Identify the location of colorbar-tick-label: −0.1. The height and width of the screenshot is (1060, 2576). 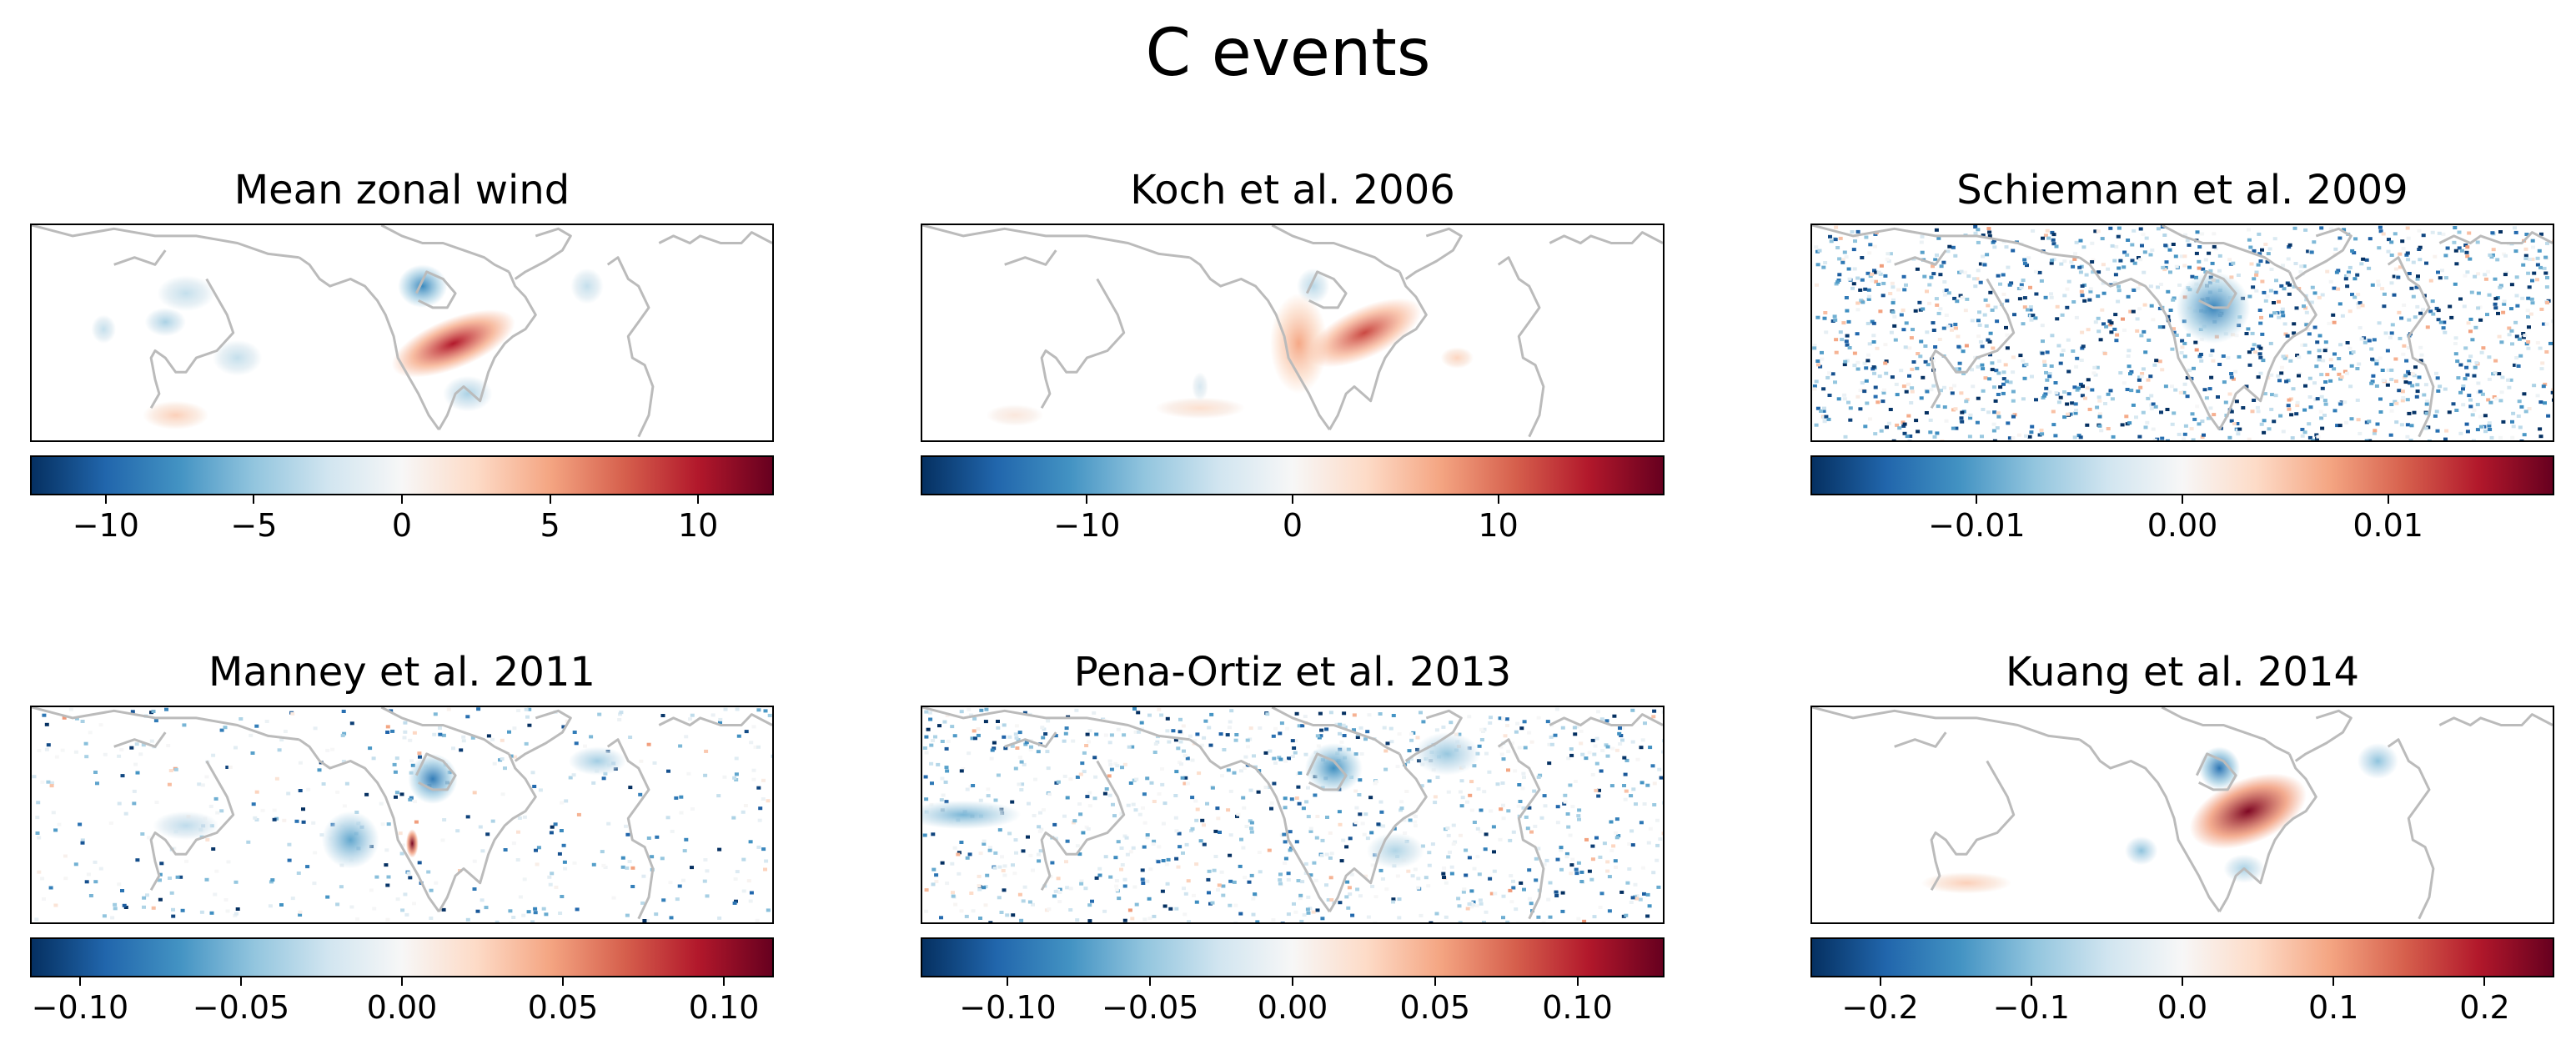
(2031, 1007).